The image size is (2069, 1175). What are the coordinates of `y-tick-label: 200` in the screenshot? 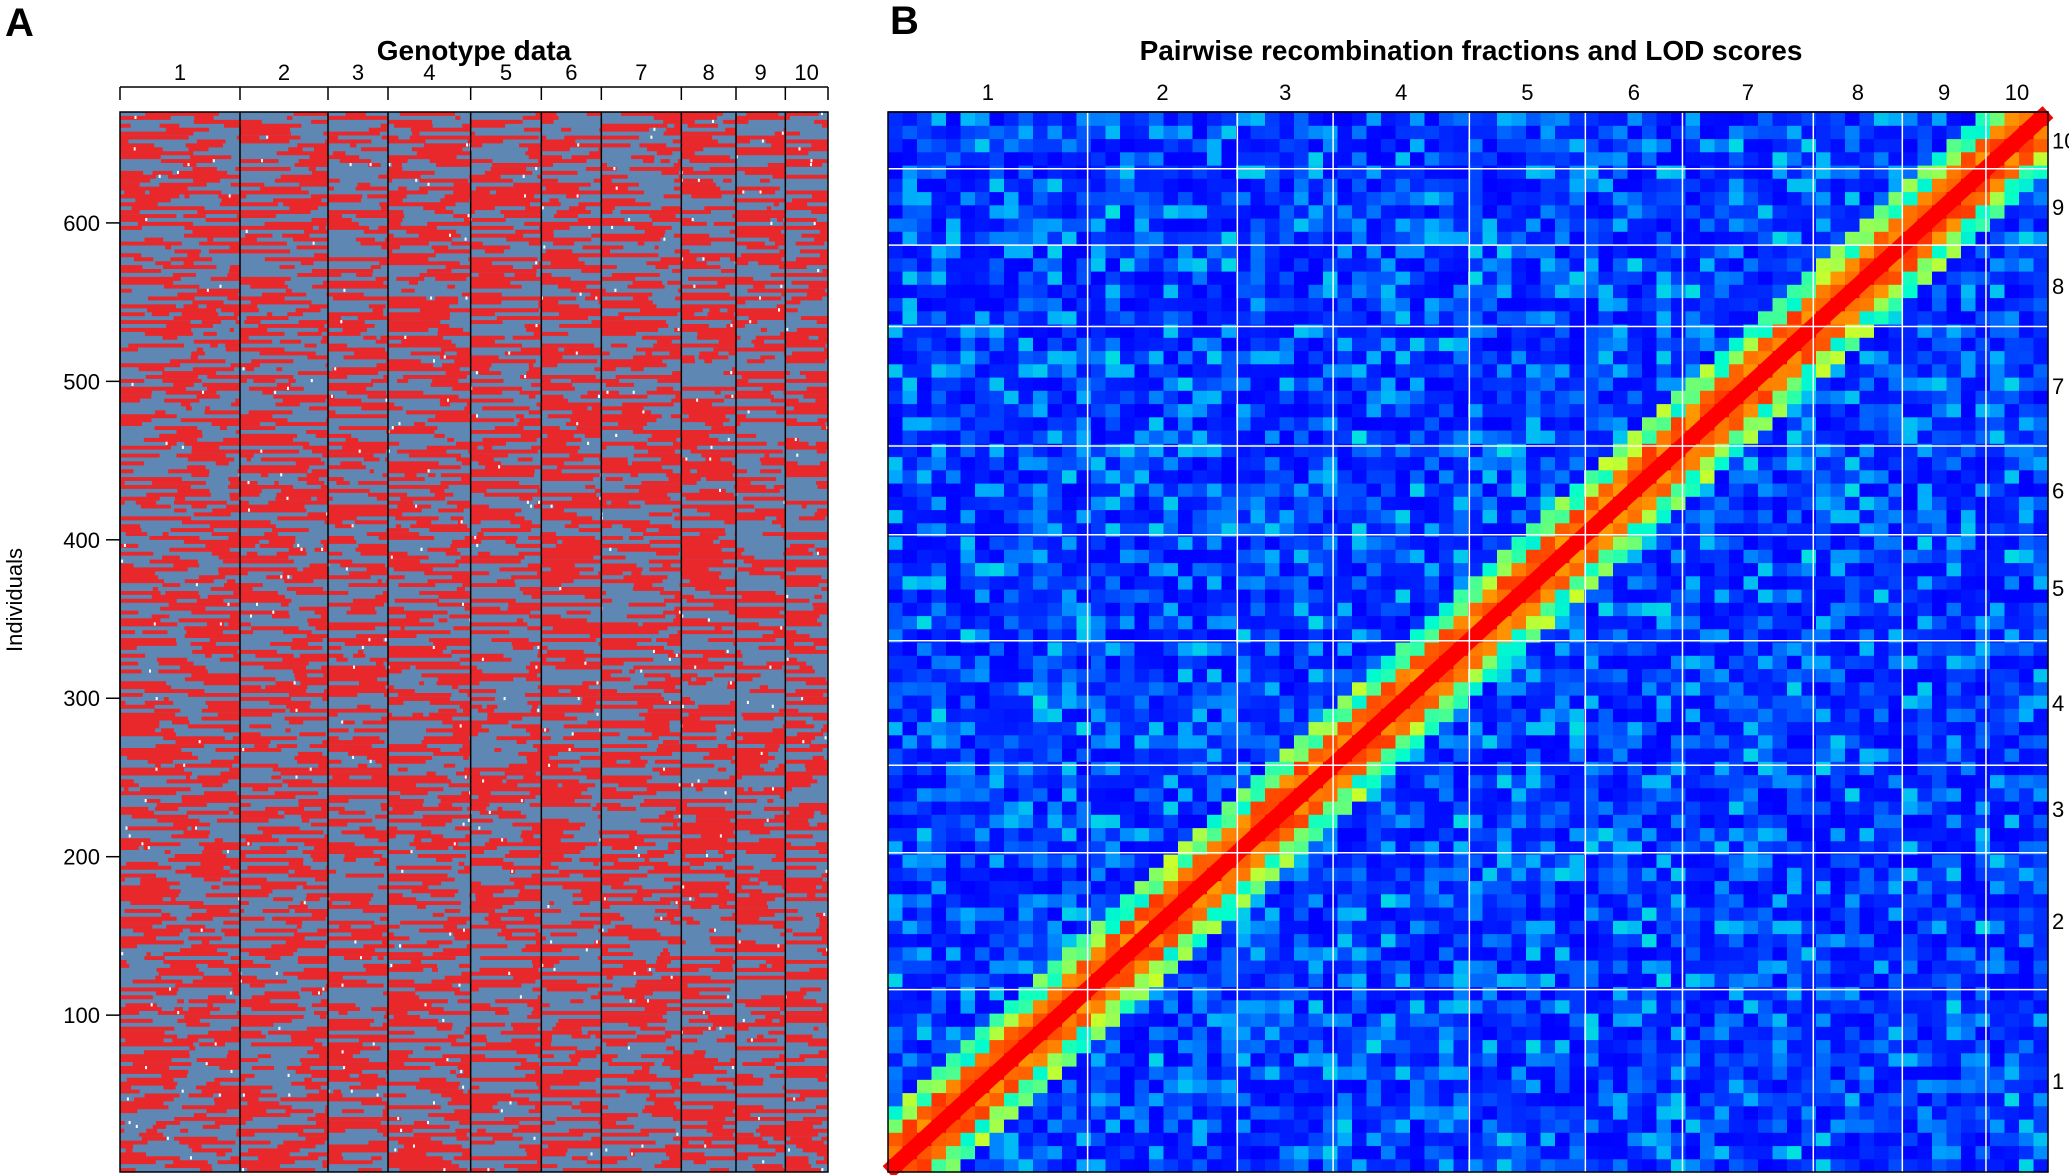 It's located at (81, 857).